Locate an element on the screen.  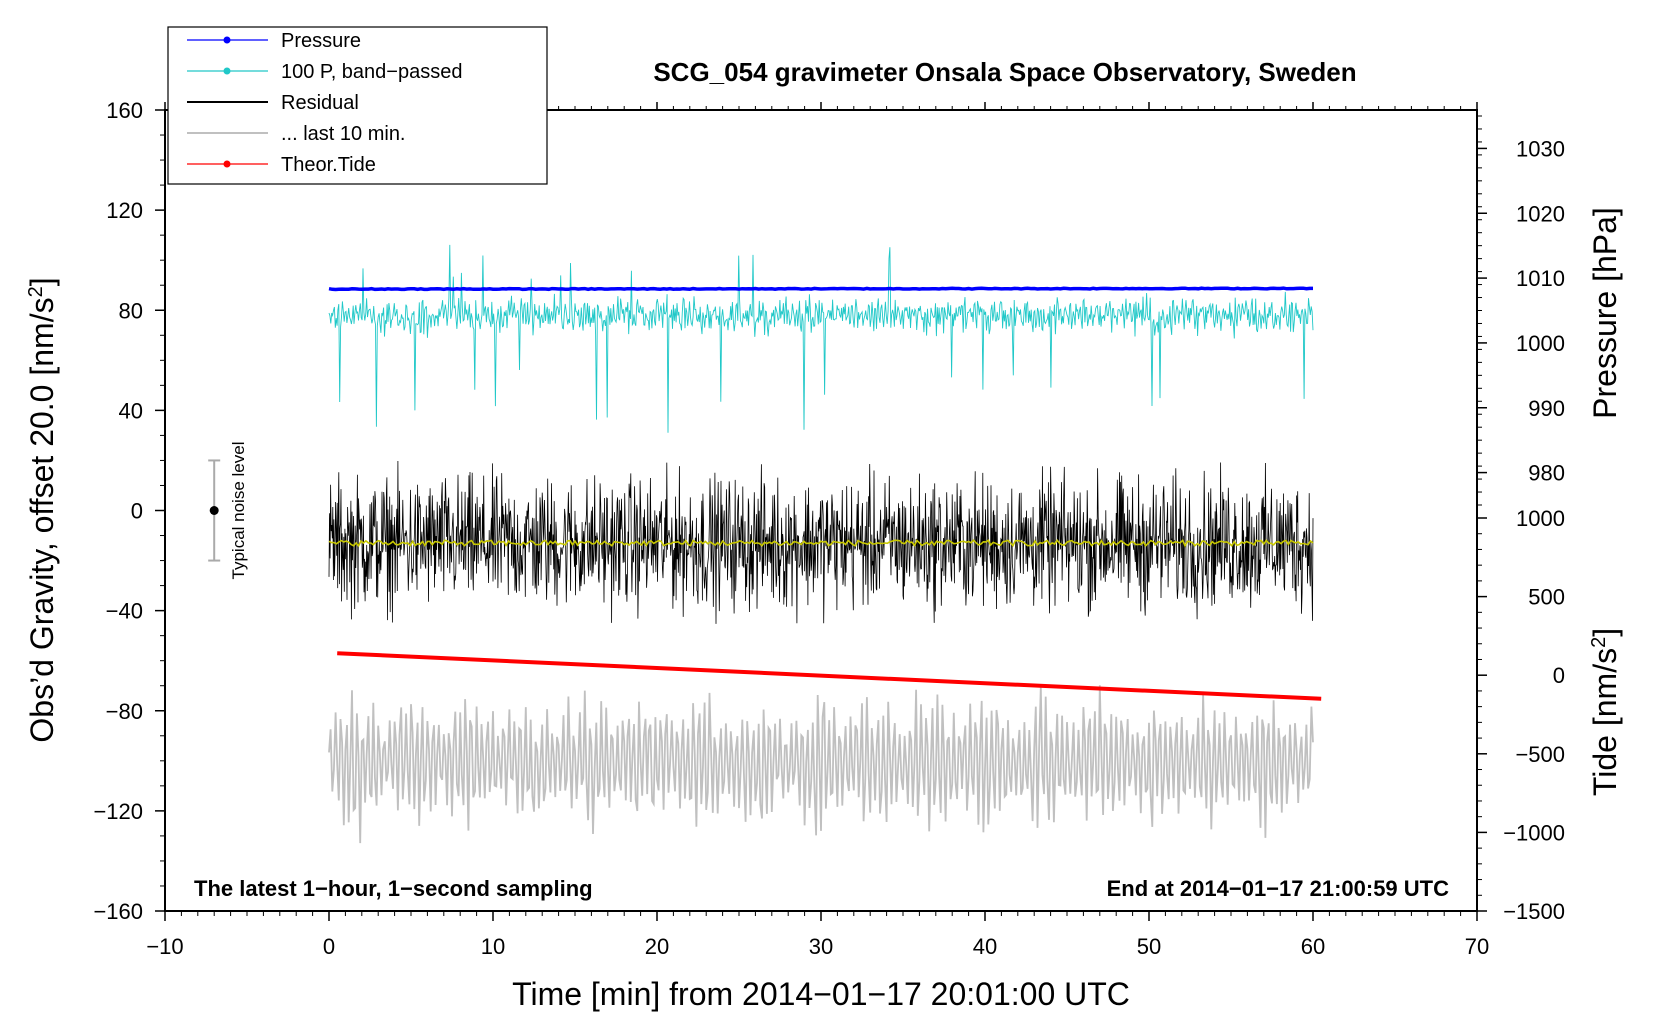
legend-label: 100 P, band−passed is located at coordinates (371, 72).